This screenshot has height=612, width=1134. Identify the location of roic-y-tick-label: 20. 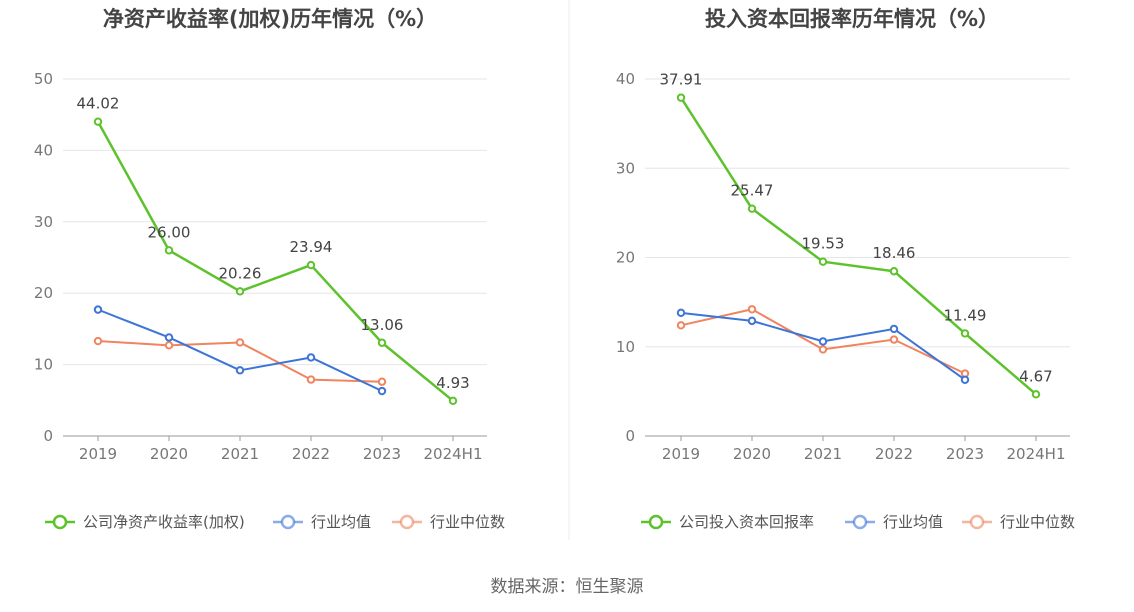
(625, 258).